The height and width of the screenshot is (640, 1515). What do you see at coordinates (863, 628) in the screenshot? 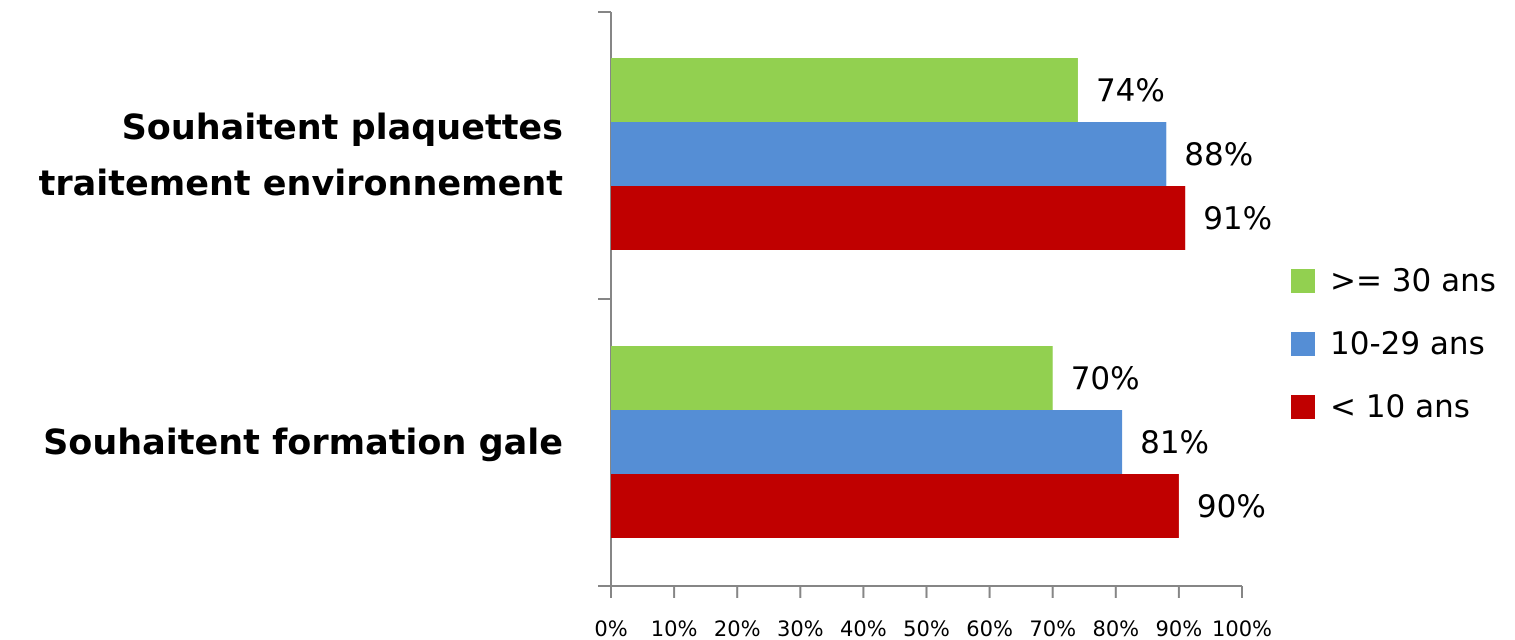
I see `x-tick-label: 40%` at bounding box center [863, 628].